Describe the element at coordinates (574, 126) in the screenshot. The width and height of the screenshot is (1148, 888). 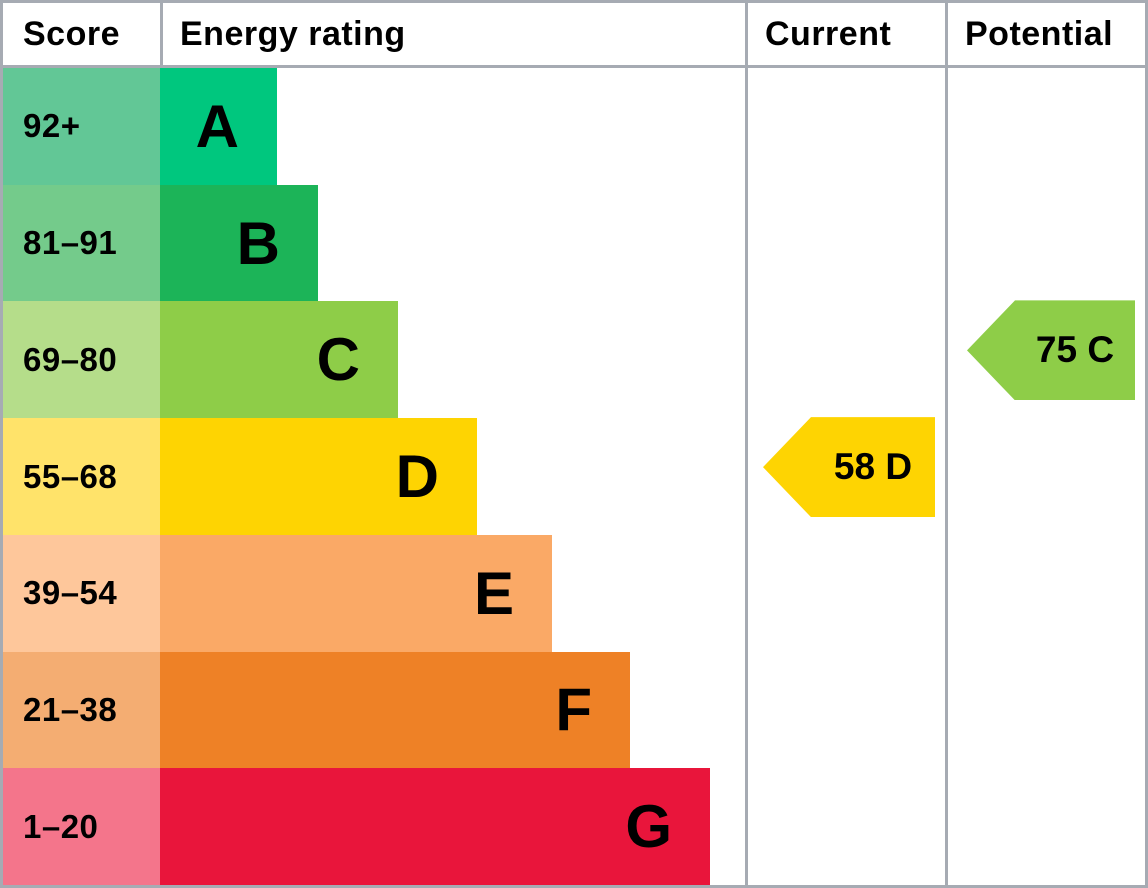
I see `band-row-a: 92+ A` at that location.